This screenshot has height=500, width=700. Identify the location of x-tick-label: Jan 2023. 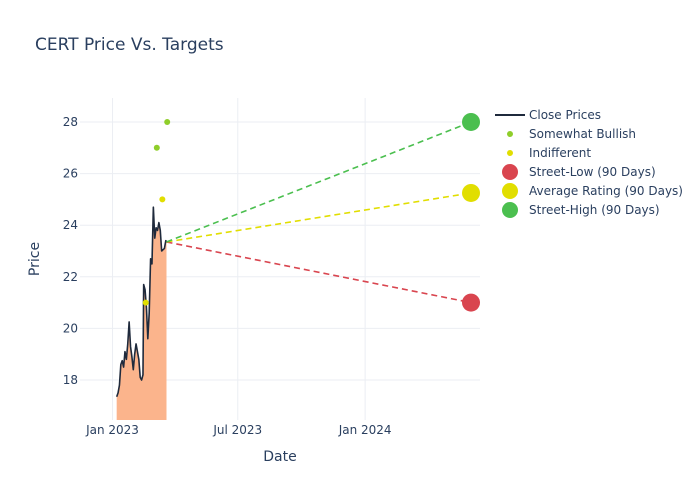
(112, 430).